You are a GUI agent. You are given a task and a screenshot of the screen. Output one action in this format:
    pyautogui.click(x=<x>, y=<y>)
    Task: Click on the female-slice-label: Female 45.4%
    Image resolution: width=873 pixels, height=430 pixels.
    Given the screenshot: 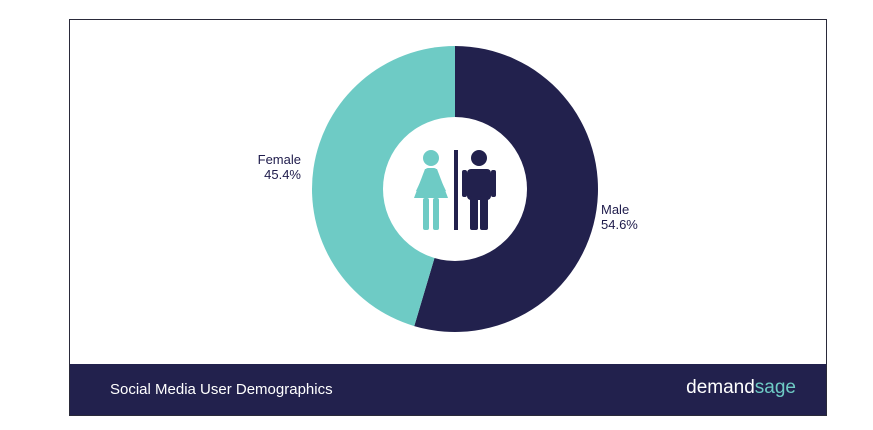 What is the action you would take?
    pyautogui.click(x=279, y=167)
    